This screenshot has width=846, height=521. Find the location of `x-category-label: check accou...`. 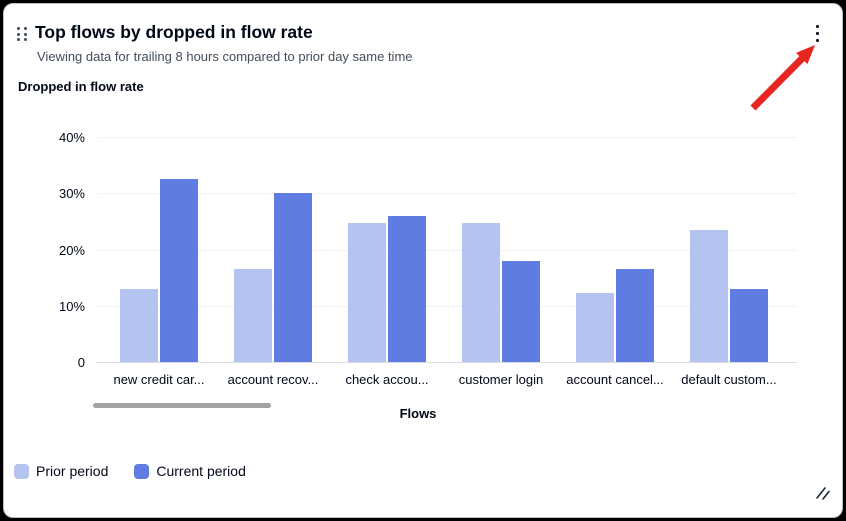

x-category-label: check accou... is located at coordinates (387, 379).